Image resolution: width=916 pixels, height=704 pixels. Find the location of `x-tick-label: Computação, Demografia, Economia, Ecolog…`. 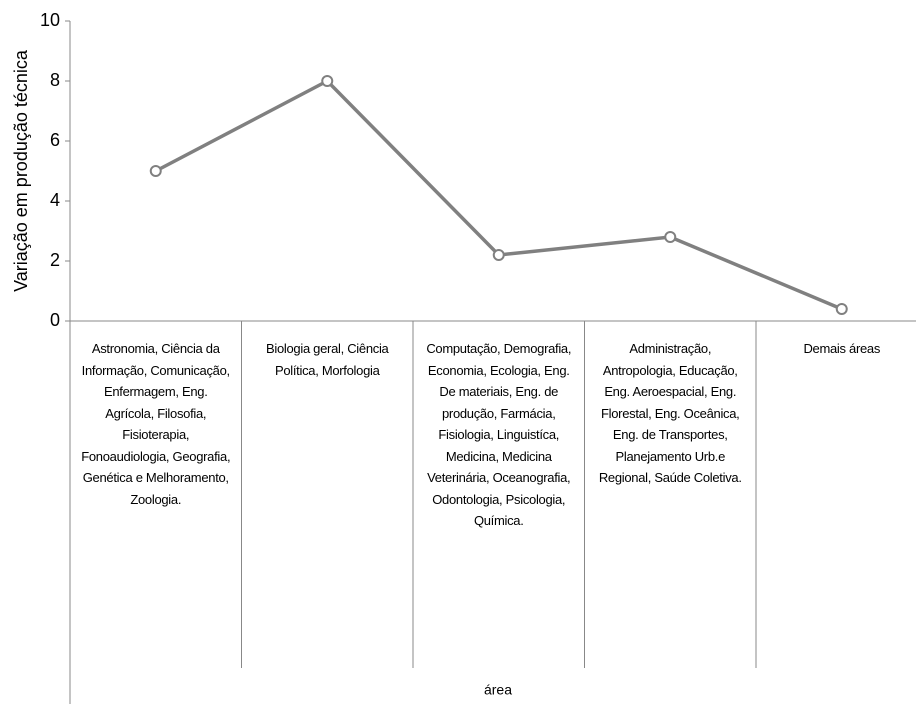

x-tick-label: Computação, Demografia, Economia, Ecolog… is located at coordinates (499, 434).